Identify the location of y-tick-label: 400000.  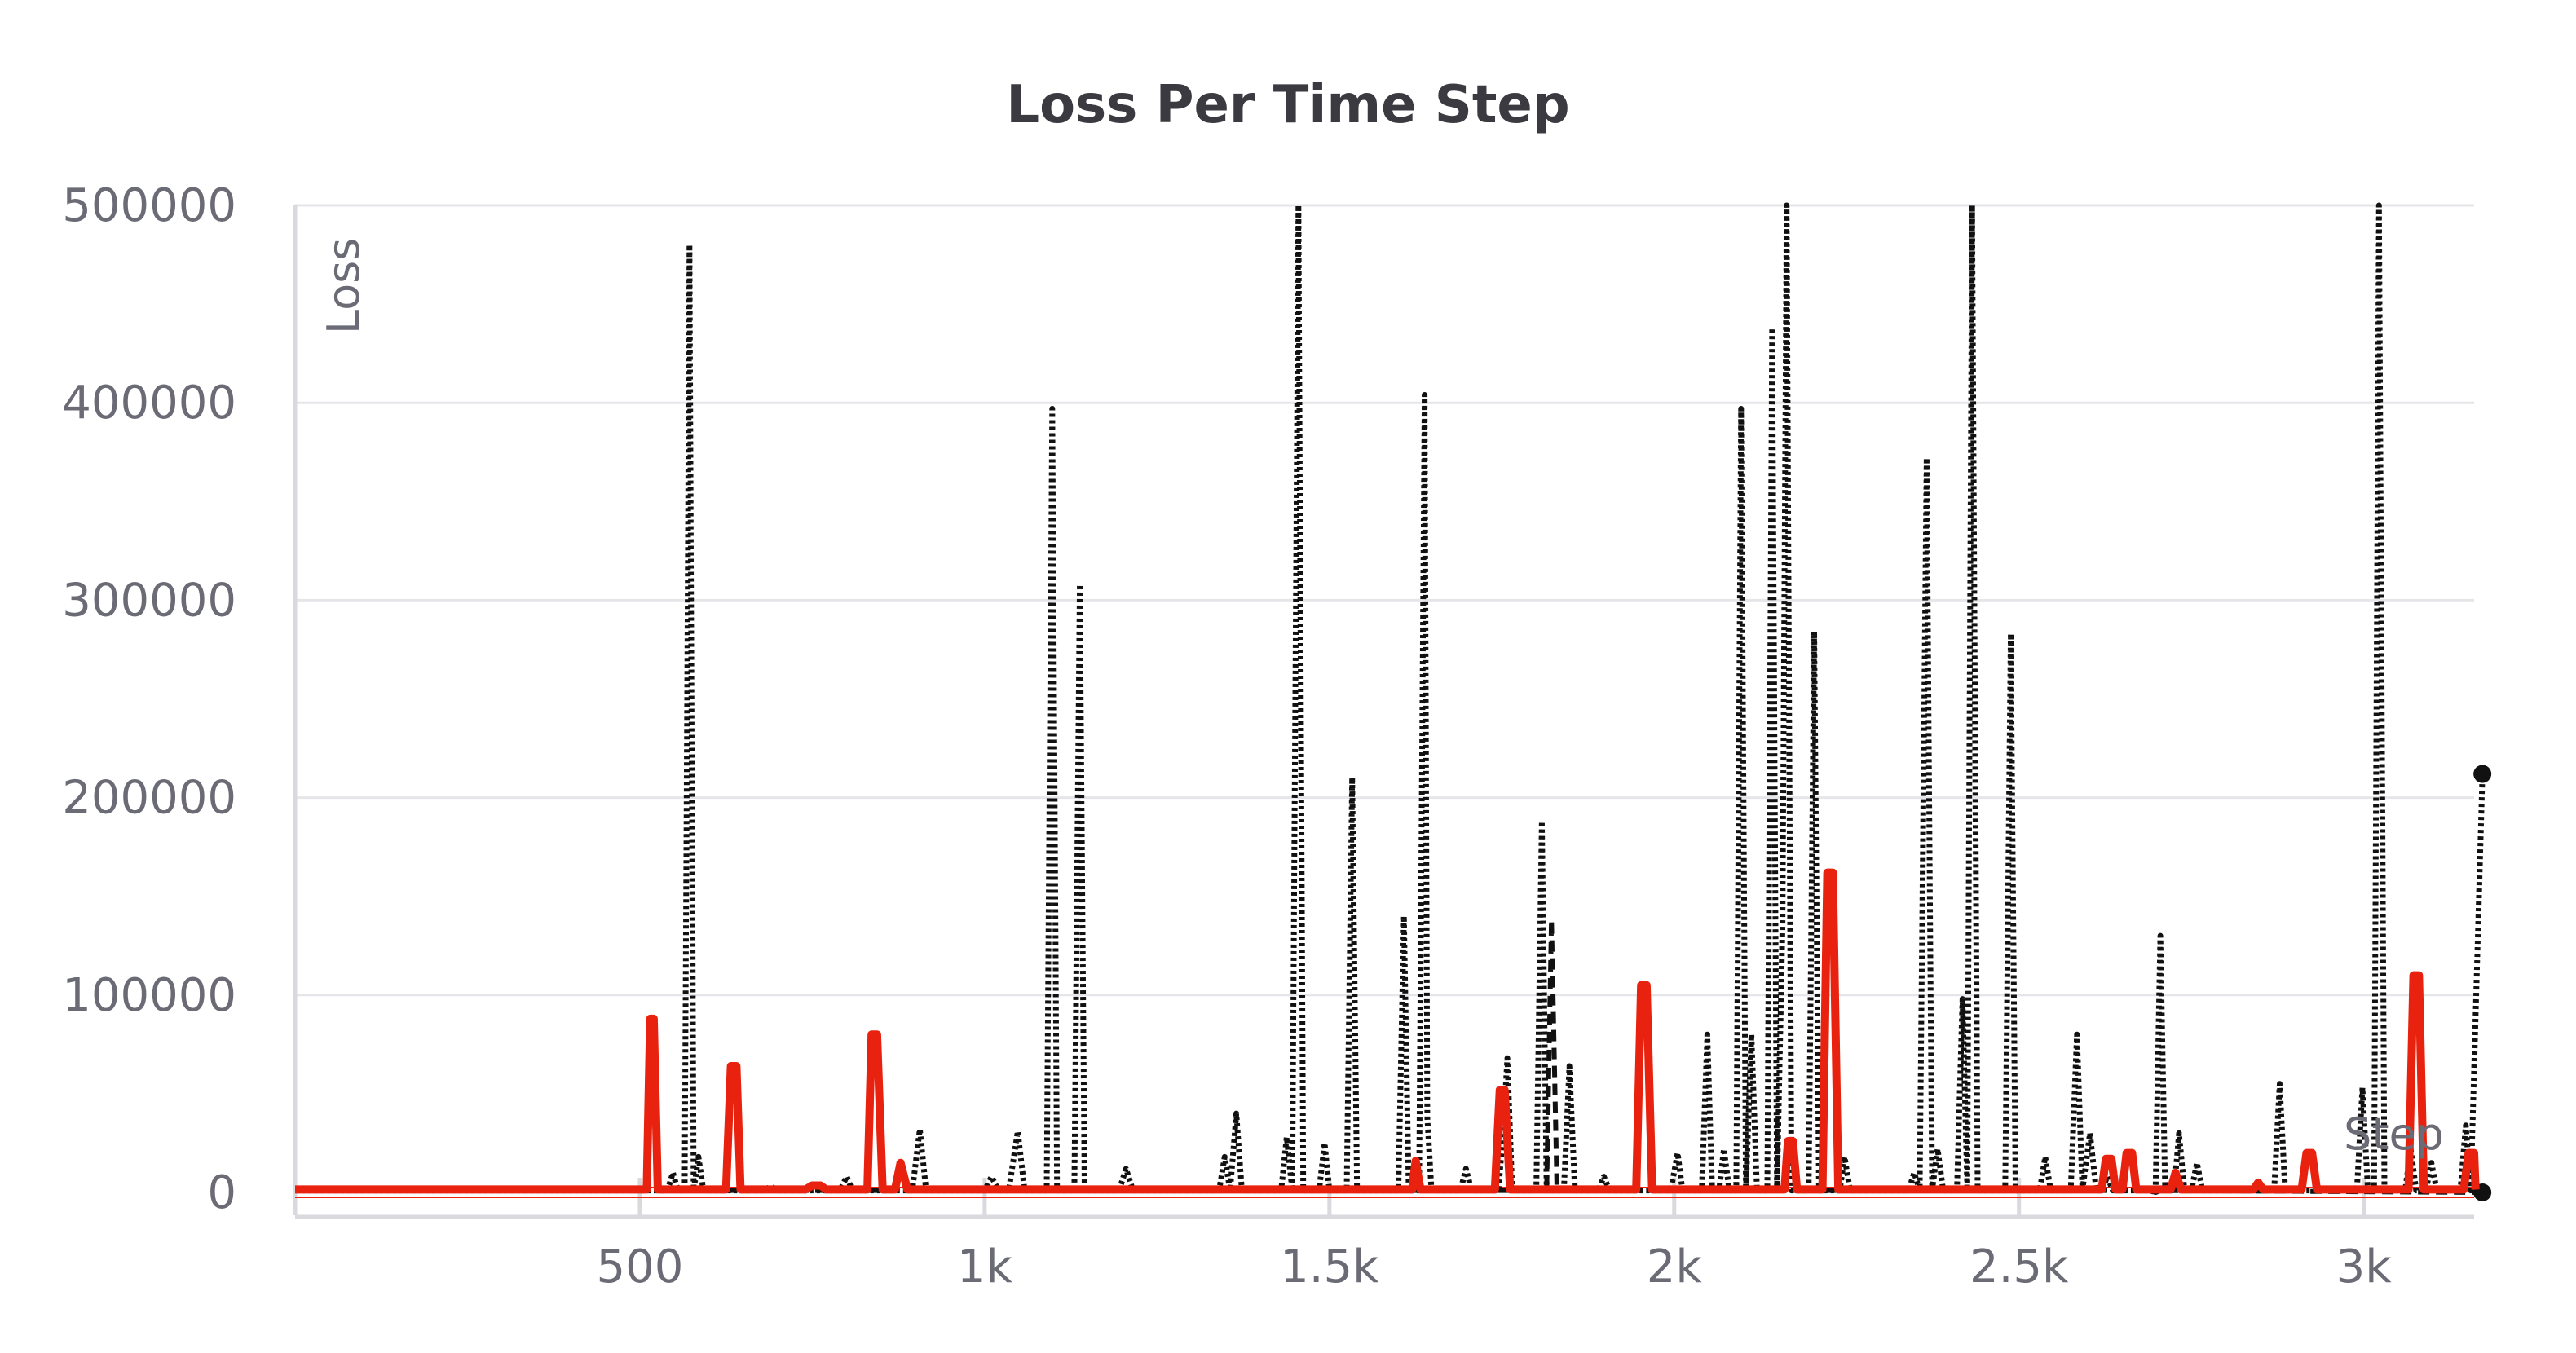
(149, 403).